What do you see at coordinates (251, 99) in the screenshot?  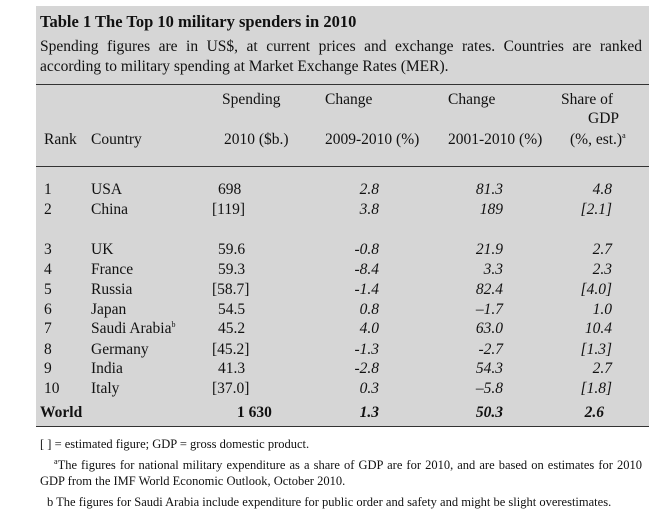 I see `header-spending-line1: Spending` at bounding box center [251, 99].